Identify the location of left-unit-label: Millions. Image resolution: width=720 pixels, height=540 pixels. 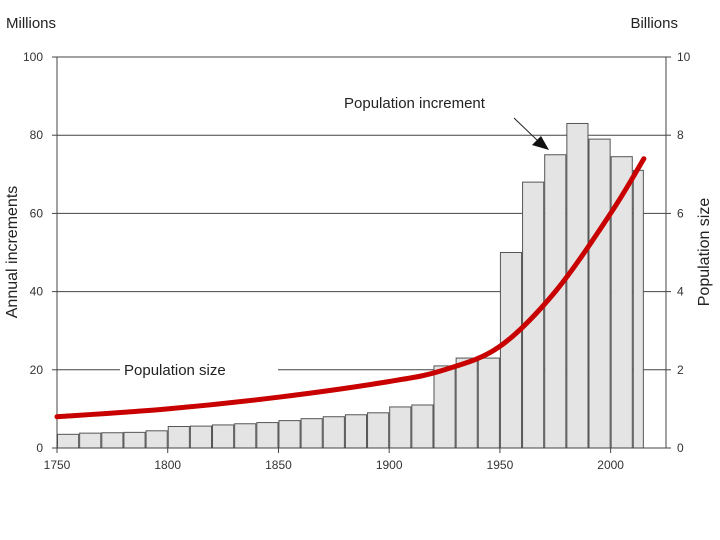
(31, 23).